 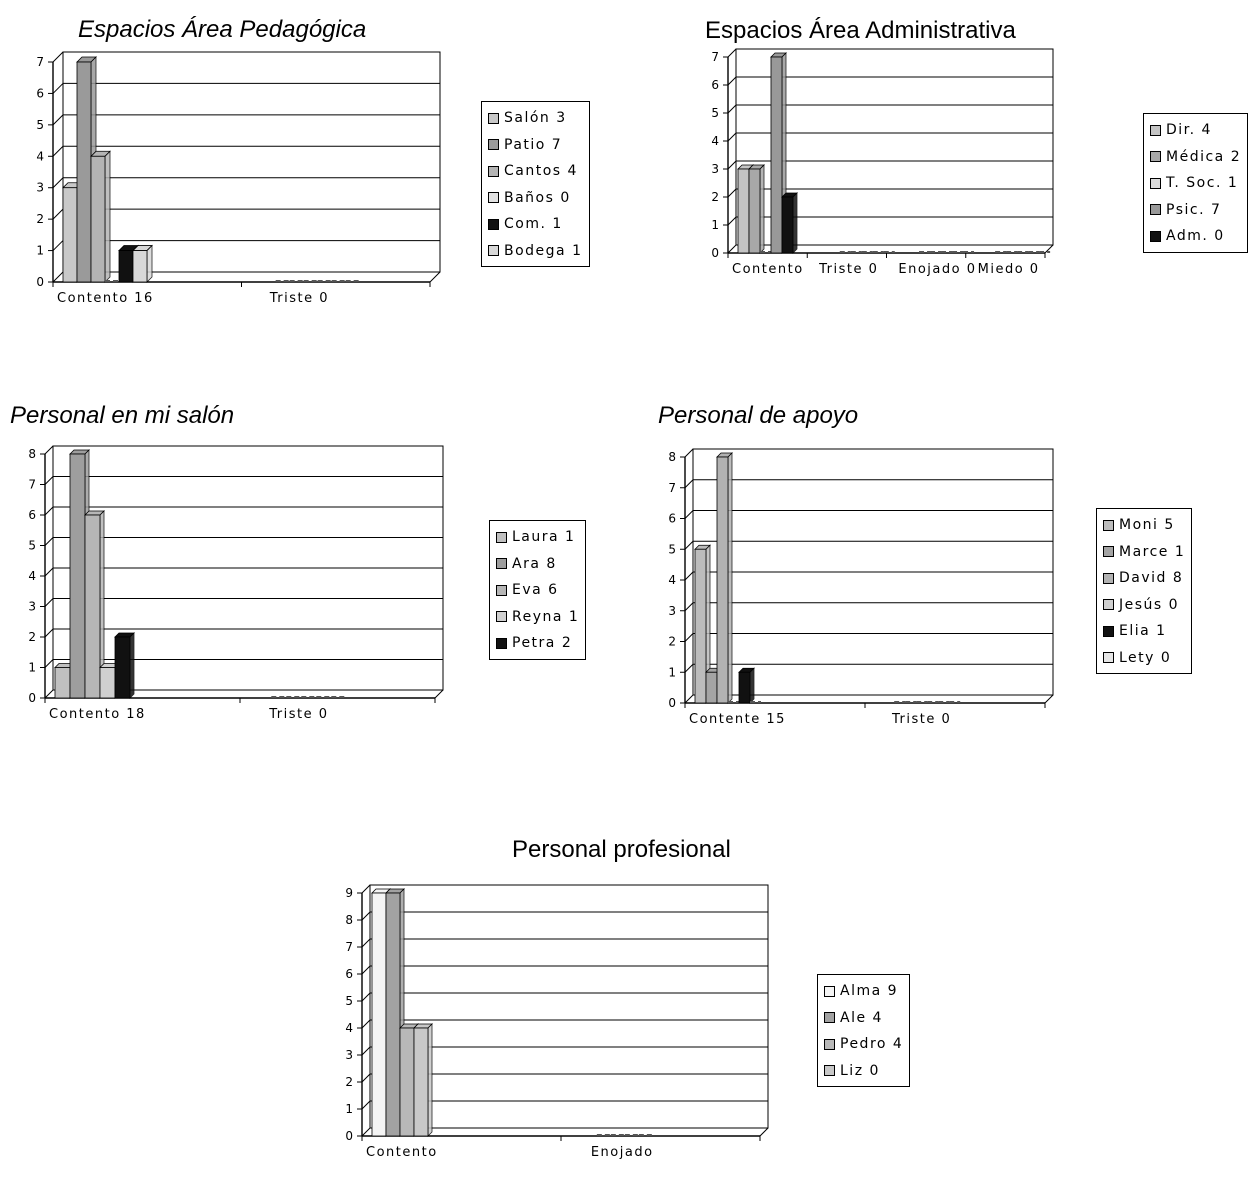 I want to click on legend-item: Eva 6, so click(x=537, y=590).